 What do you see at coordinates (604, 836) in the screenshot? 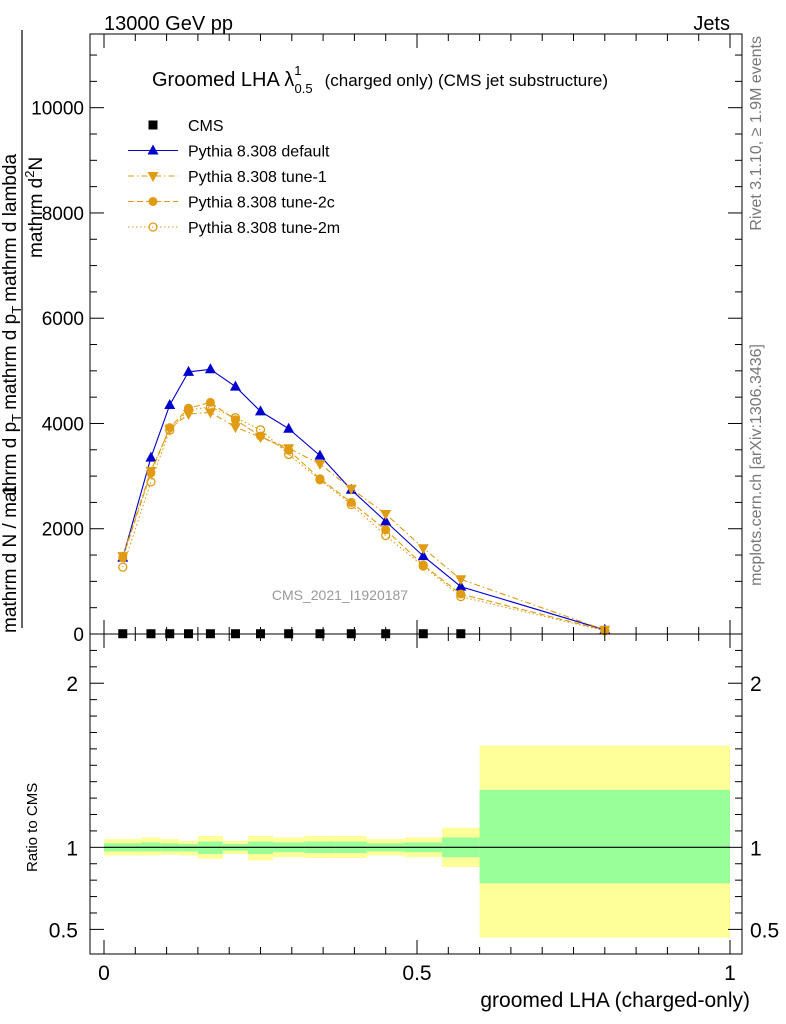
I see `ratio-inner-band` at bounding box center [604, 836].